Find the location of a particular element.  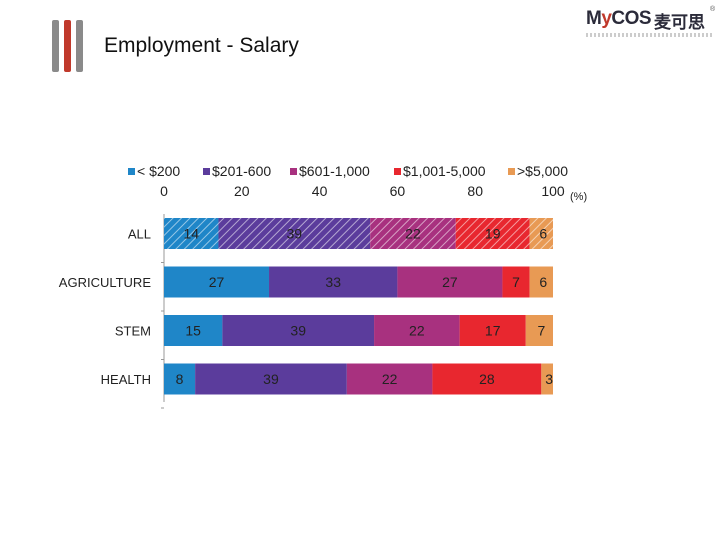

data-label: 8 is located at coordinates (180, 379).